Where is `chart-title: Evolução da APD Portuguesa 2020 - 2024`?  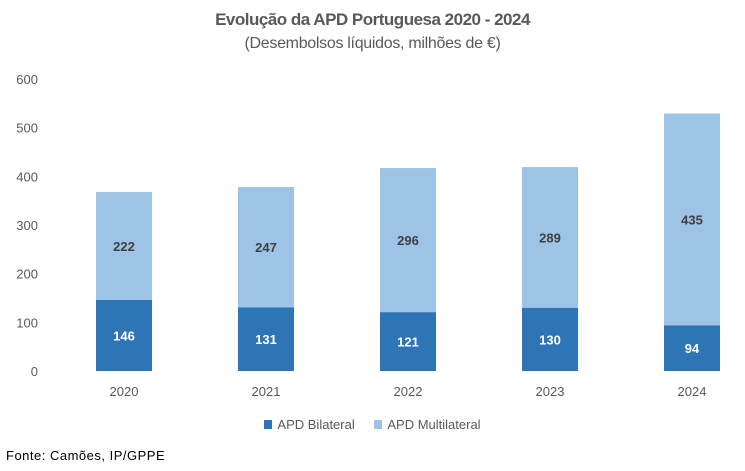 chart-title: Evolução da APD Portuguesa 2020 - 2024 is located at coordinates (372, 19).